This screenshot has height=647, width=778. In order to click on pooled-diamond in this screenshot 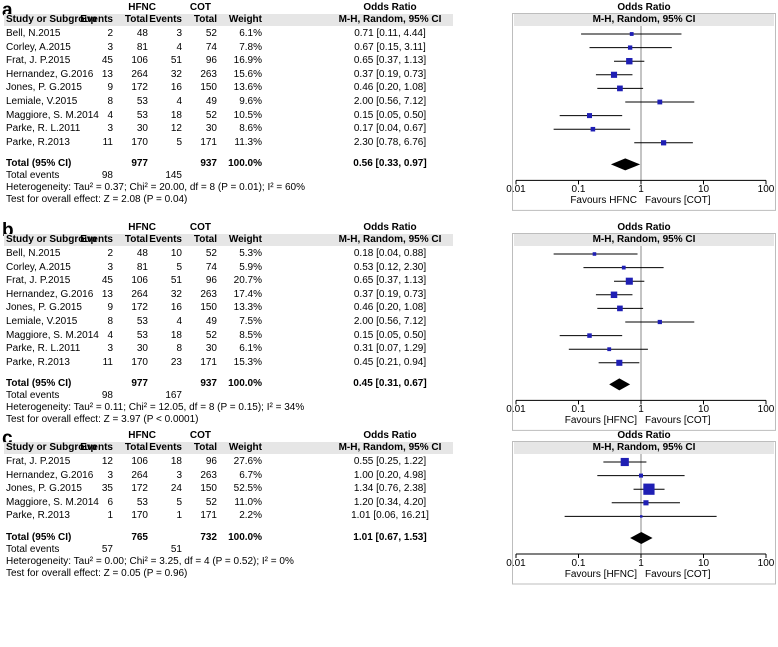, I will do `click(641, 538)`.